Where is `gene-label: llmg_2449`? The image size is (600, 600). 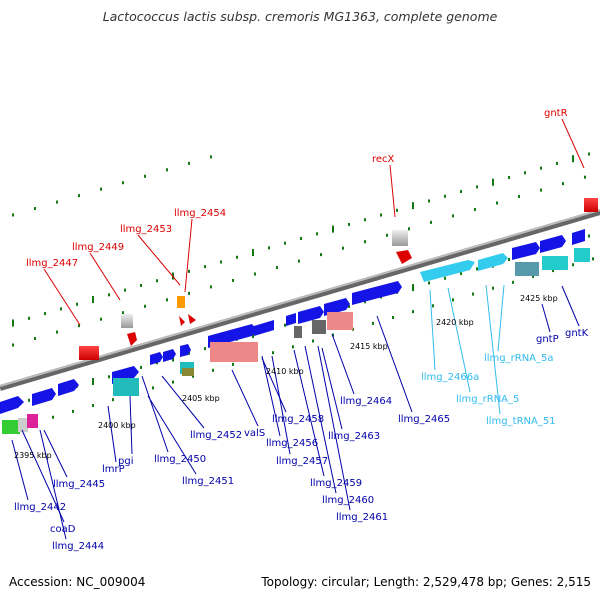 gene-label: llmg_2449 is located at coordinates (98, 247).